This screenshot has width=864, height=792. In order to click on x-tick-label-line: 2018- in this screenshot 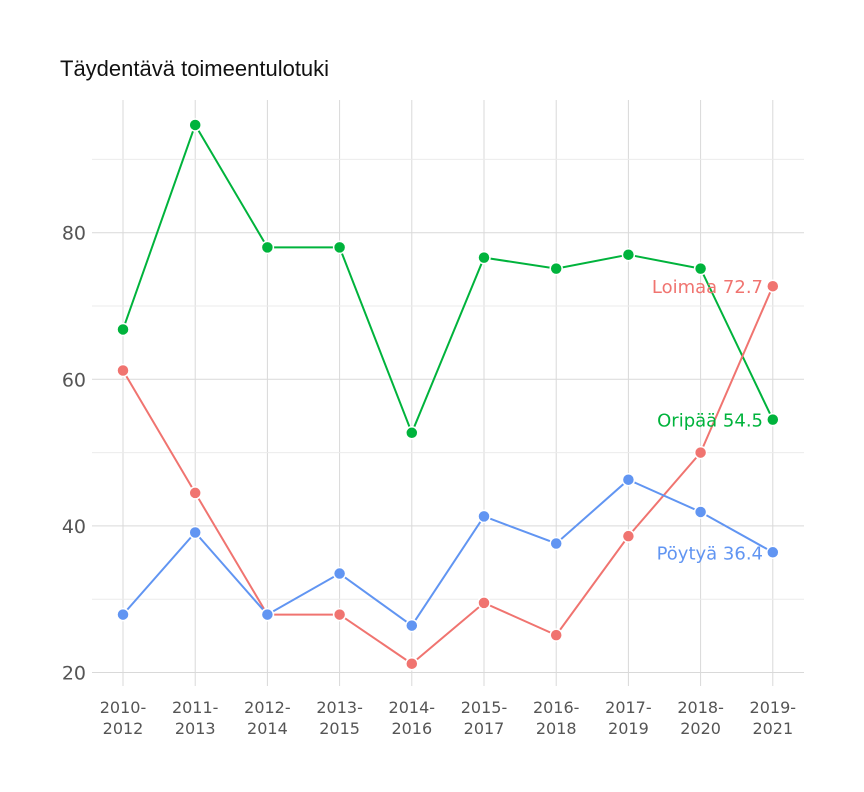, I will do `click(700, 707)`.